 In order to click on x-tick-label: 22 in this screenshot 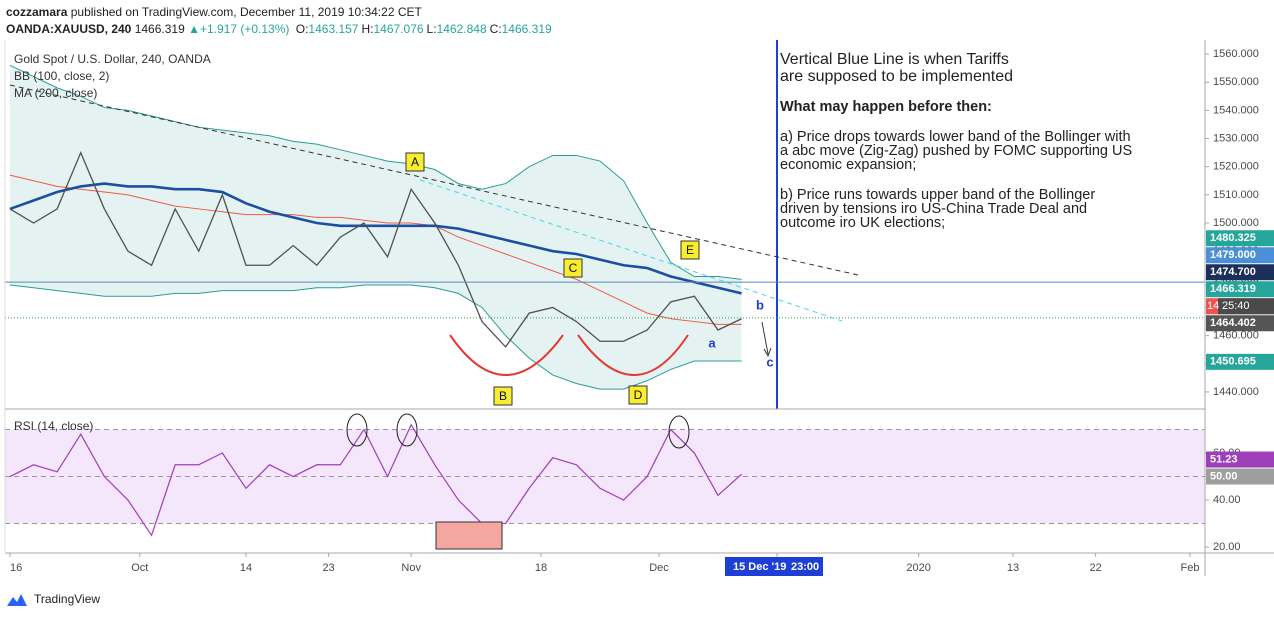, I will do `click(1095, 568)`.